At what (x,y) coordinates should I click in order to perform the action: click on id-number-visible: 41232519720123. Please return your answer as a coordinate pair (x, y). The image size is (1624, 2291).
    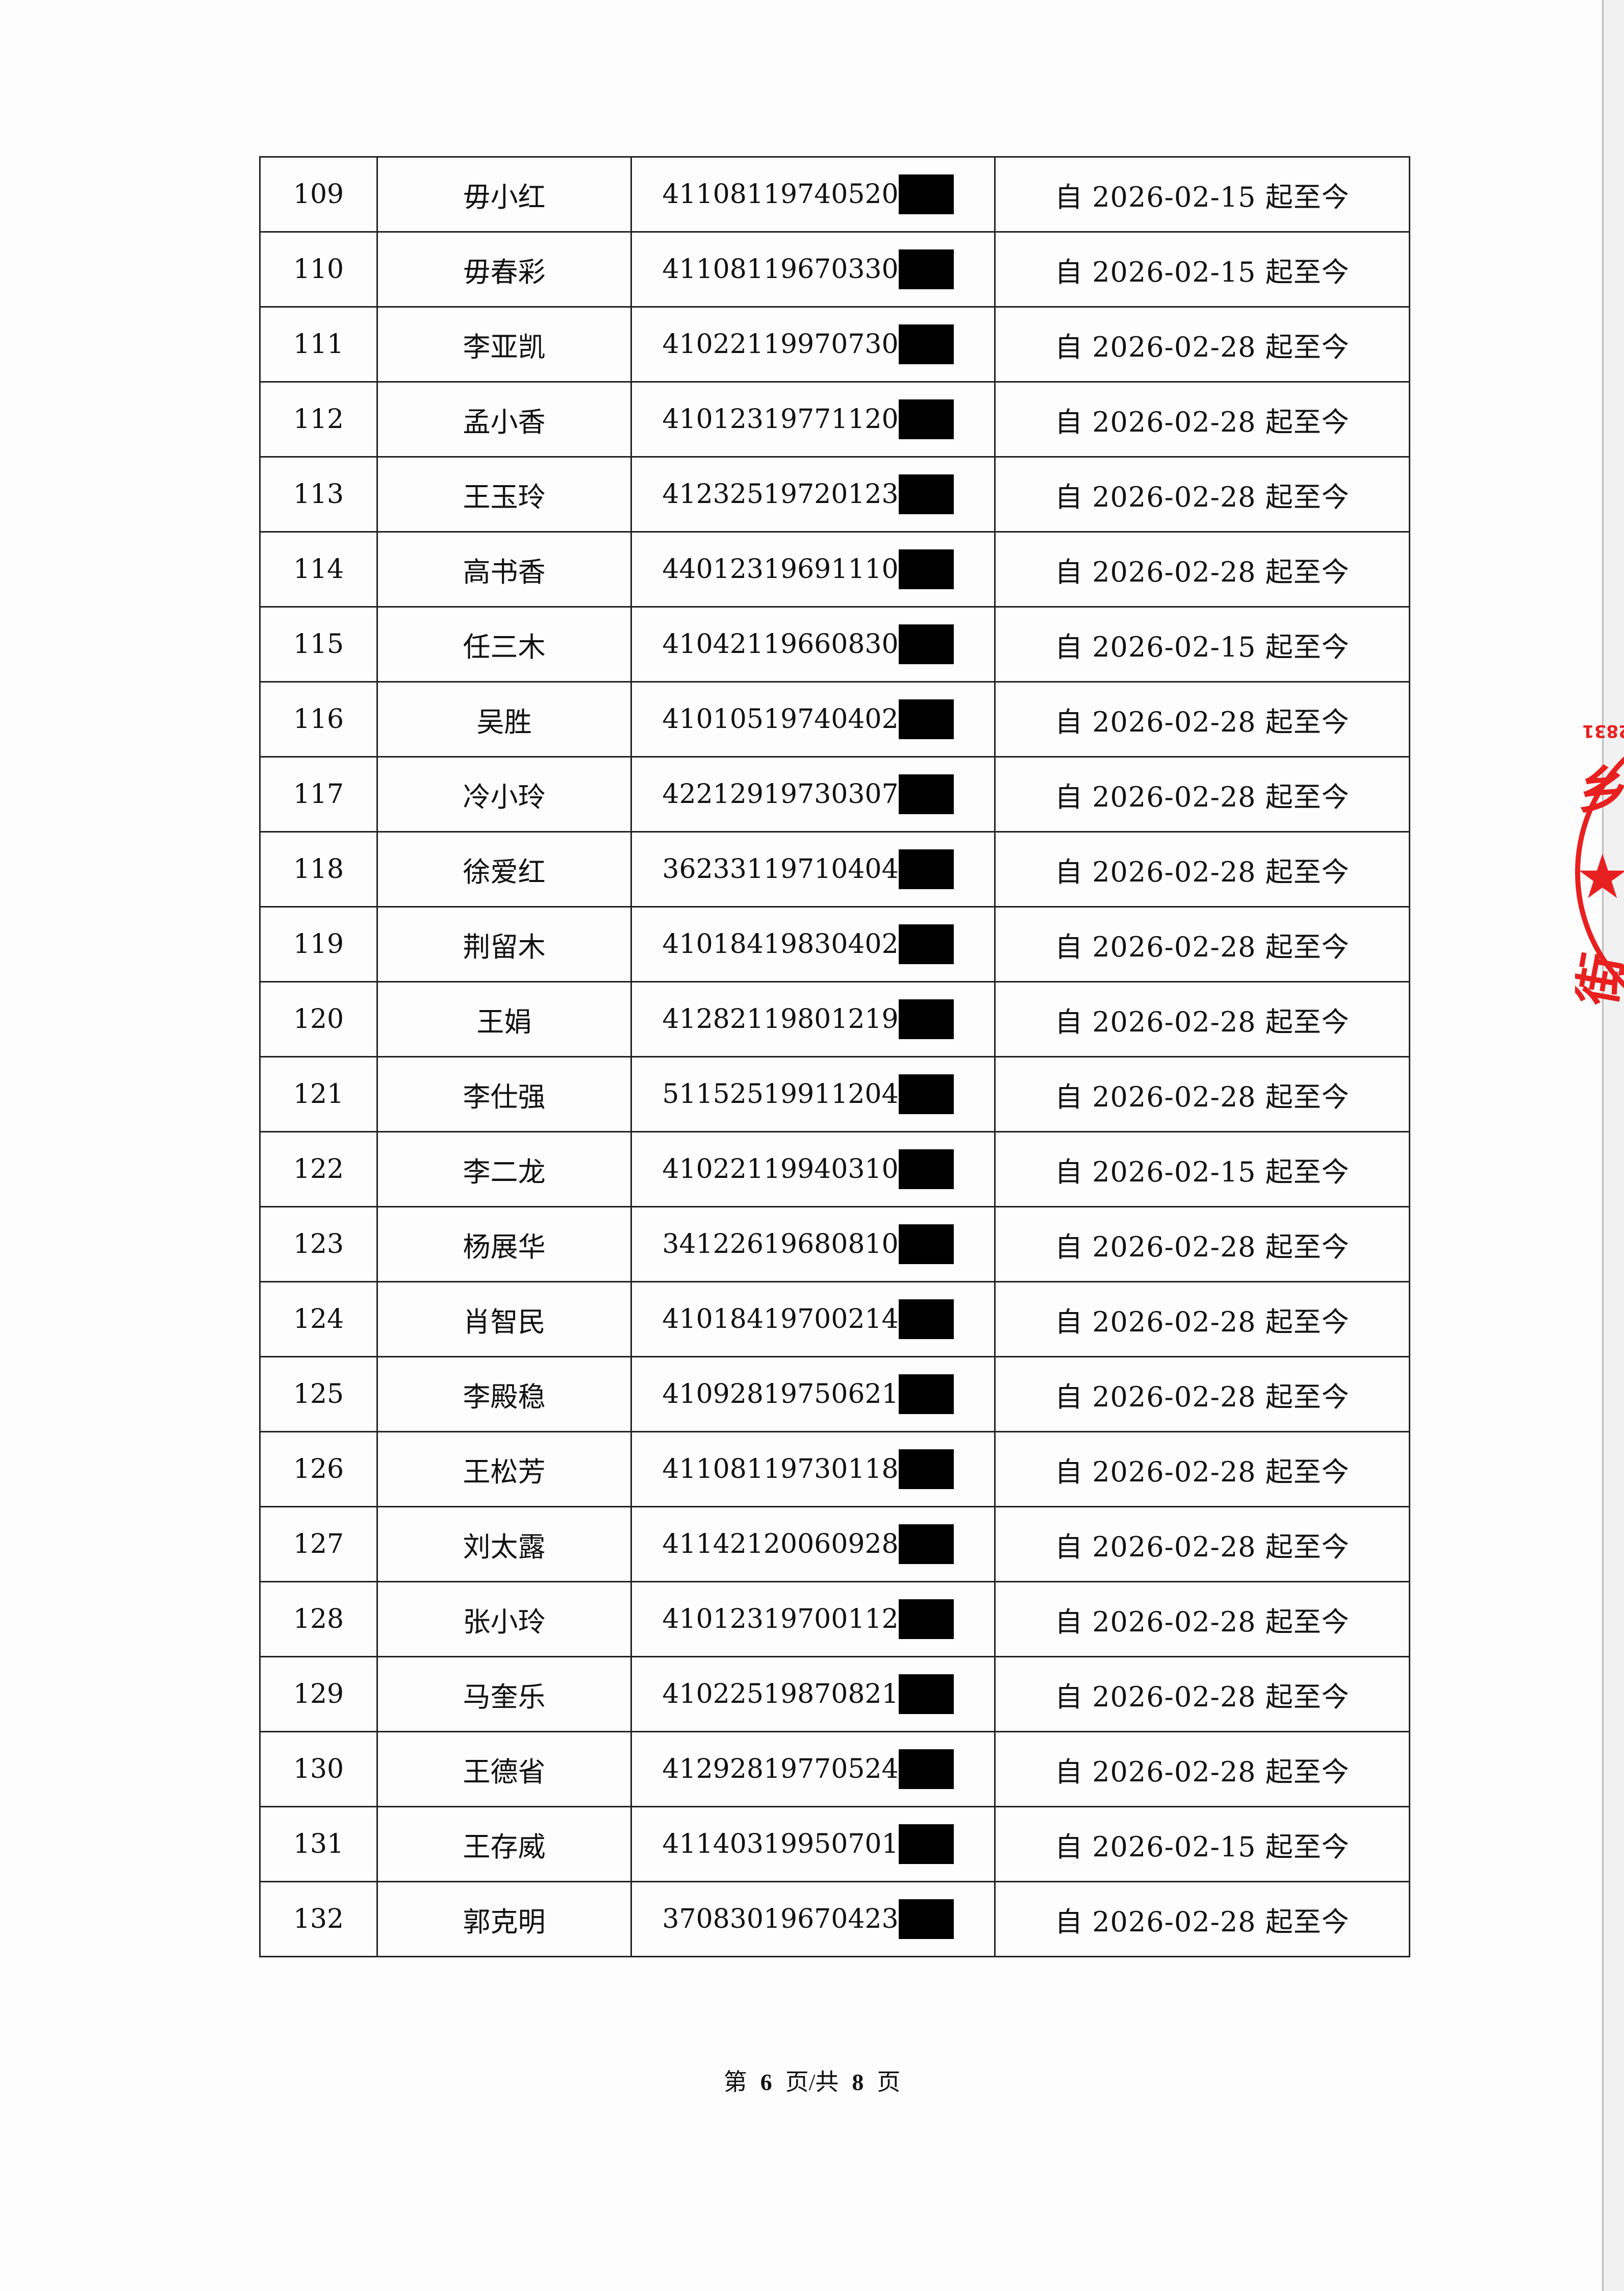
    Looking at the image, I should click on (781, 495).